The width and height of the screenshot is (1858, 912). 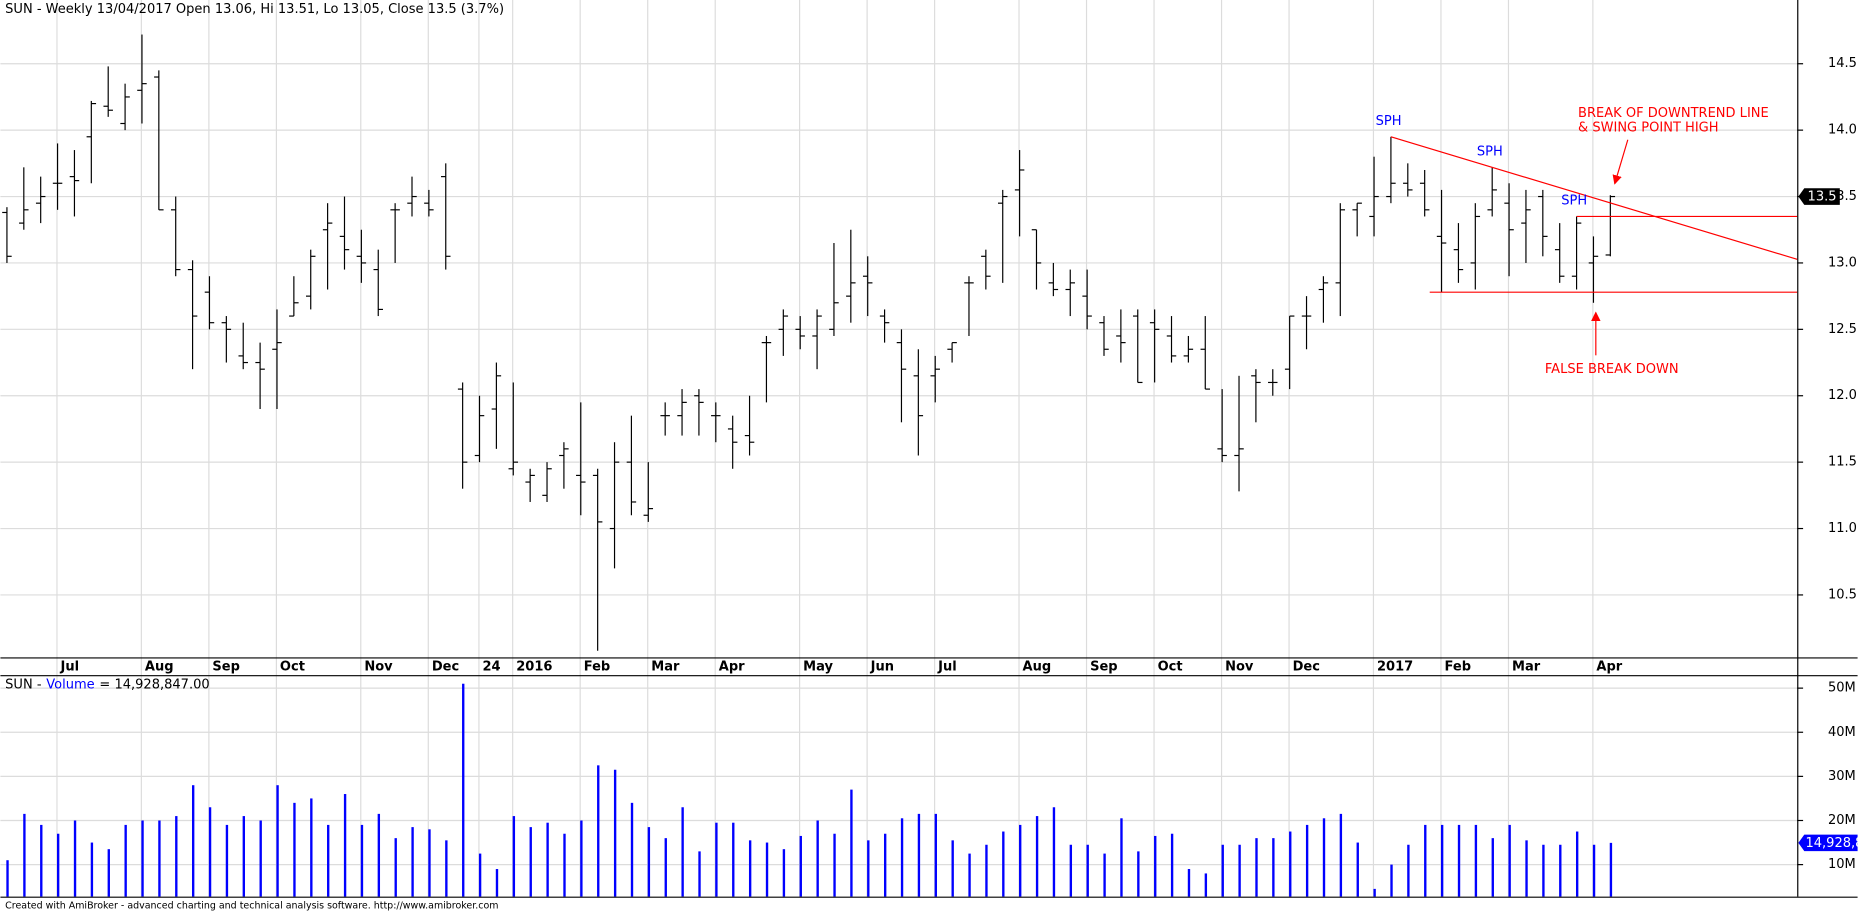 I want to click on annotation: & SWING POINT HIGH, so click(x=1648, y=127).